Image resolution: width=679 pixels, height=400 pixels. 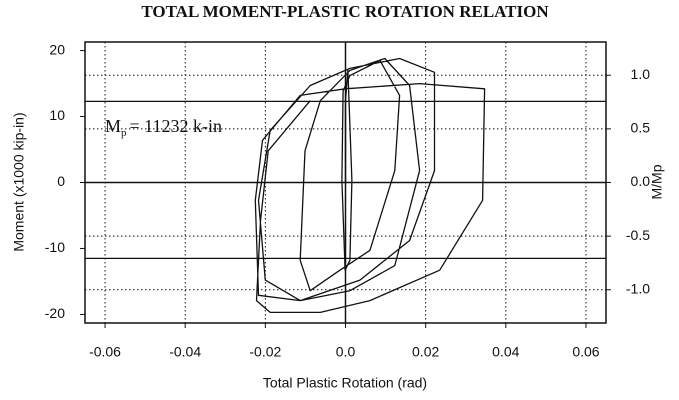 I want to click on x-tick-label: -0.04, so click(x=185, y=352).